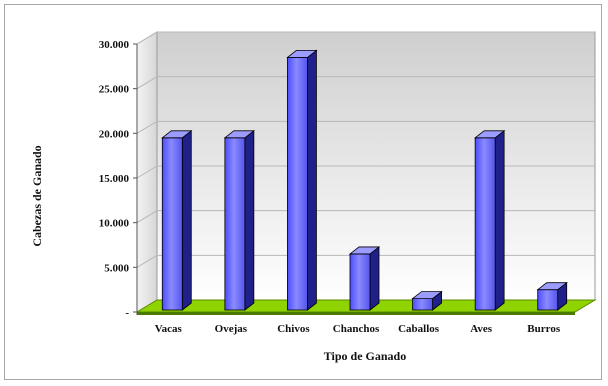 This screenshot has height=386, width=608. Describe the element at coordinates (544, 329) in the screenshot. I see `x-tick-label: Burros` at that location.